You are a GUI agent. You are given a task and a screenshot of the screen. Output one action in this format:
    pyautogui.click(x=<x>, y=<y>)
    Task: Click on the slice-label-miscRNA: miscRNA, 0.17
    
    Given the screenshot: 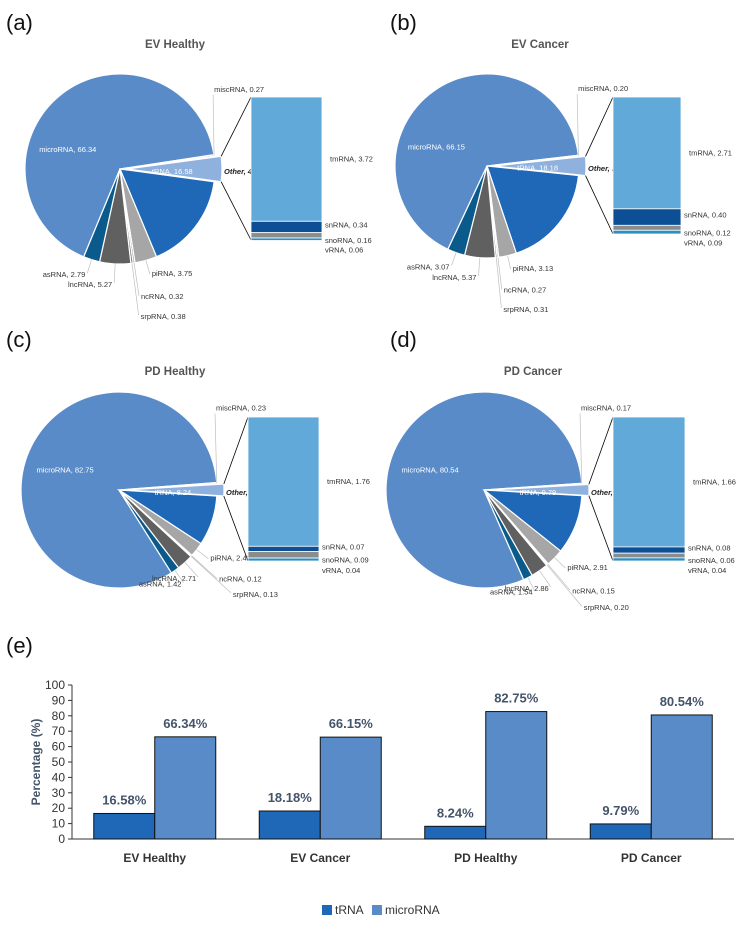 What is the action you would take?
    pyautogui.click(x=606, y=408)
    